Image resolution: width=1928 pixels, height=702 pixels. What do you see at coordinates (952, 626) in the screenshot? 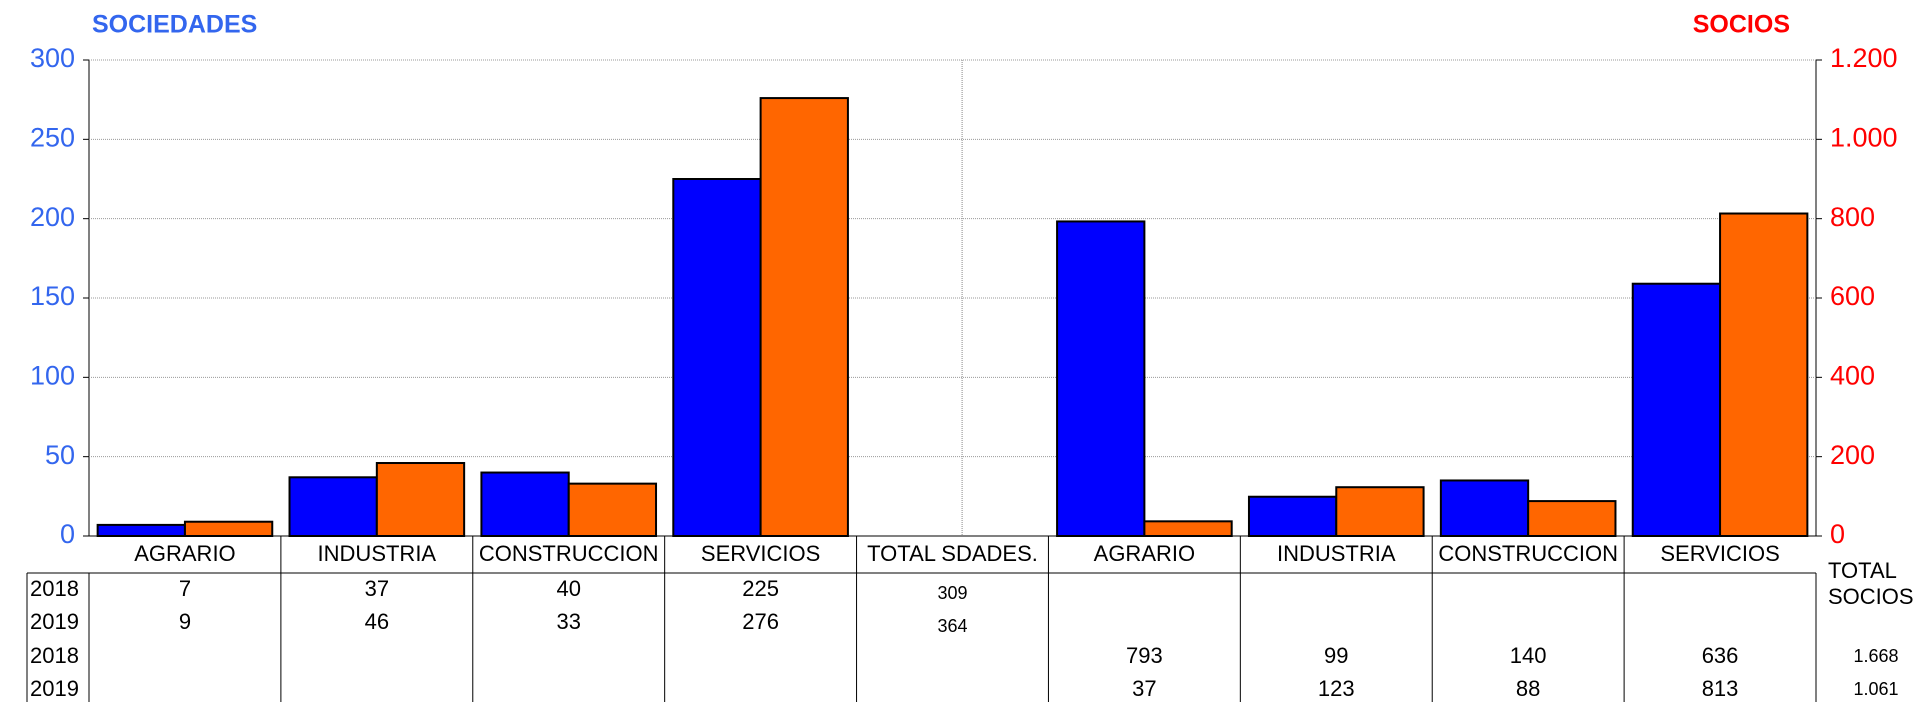
I see `total-cell: 364` at bounding box center [952, 626].